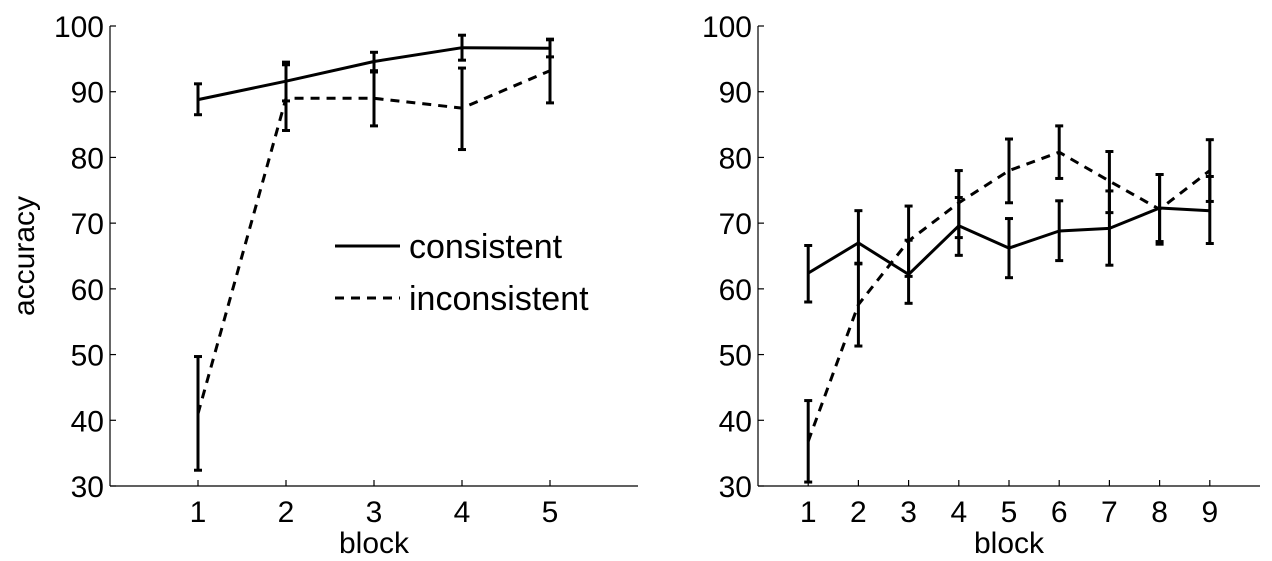 This screenshot has height=561, width=1272. I want to click on legend: consistent inconsistent, so click(462, 273).